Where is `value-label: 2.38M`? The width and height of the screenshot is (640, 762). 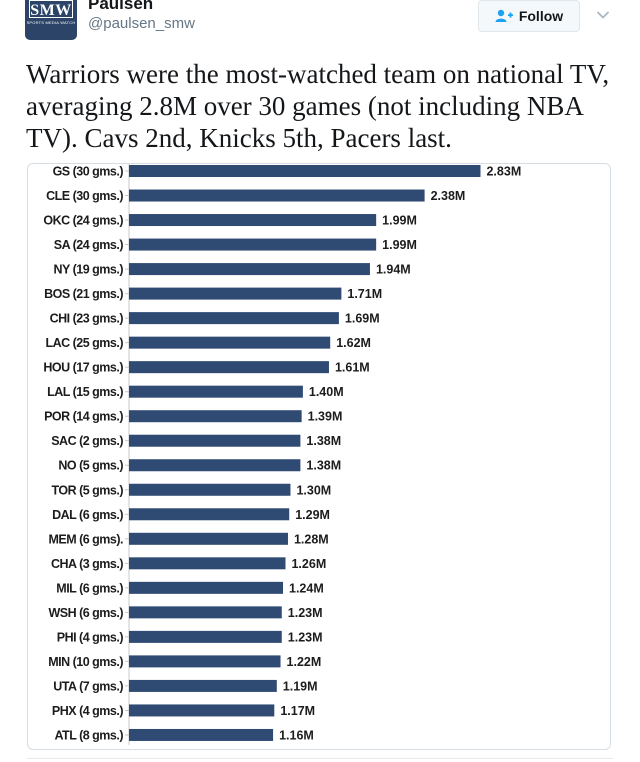 value-label: 2.38M is located at coordinates (448, 196).